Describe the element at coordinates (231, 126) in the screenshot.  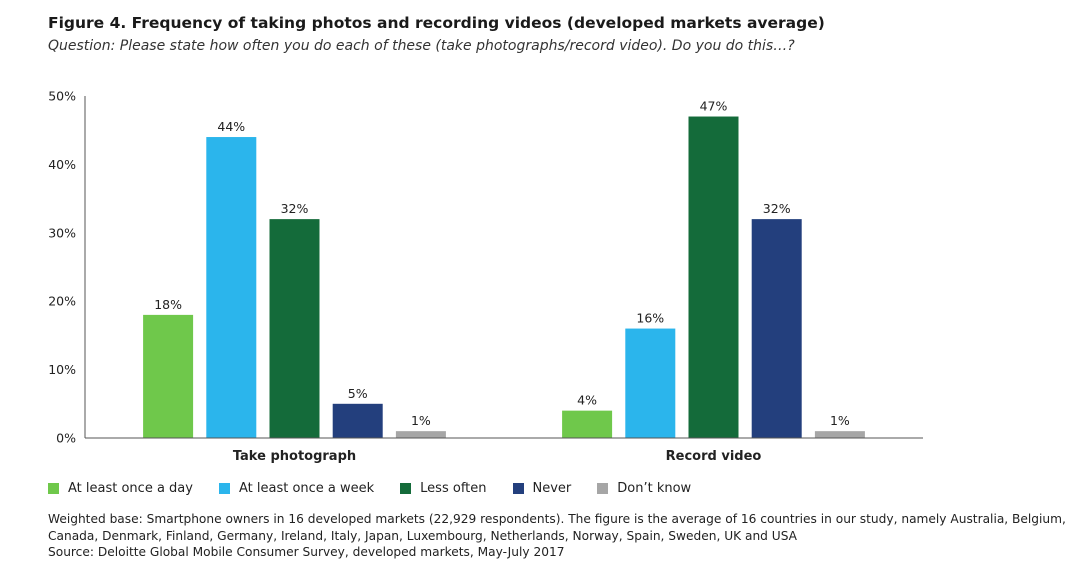
I see `data-label: 44%` at that location.